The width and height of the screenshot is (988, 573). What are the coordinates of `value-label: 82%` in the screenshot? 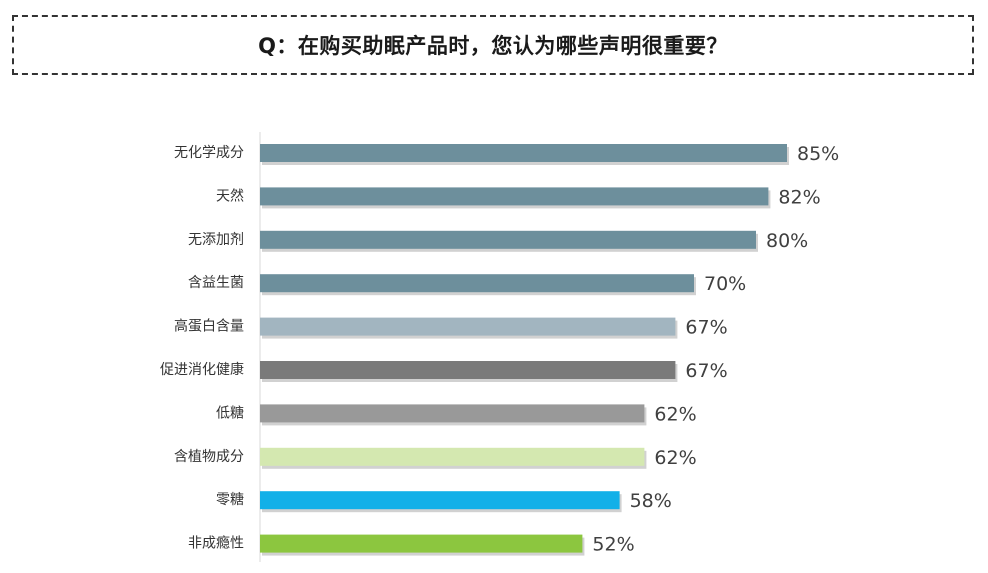 It's located at (799, 197).